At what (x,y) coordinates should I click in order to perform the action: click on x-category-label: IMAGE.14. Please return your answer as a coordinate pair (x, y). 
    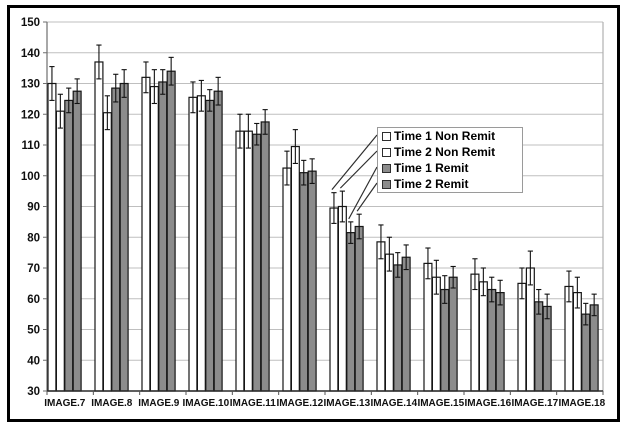
    Looking at the image, I should click on (393, 403).